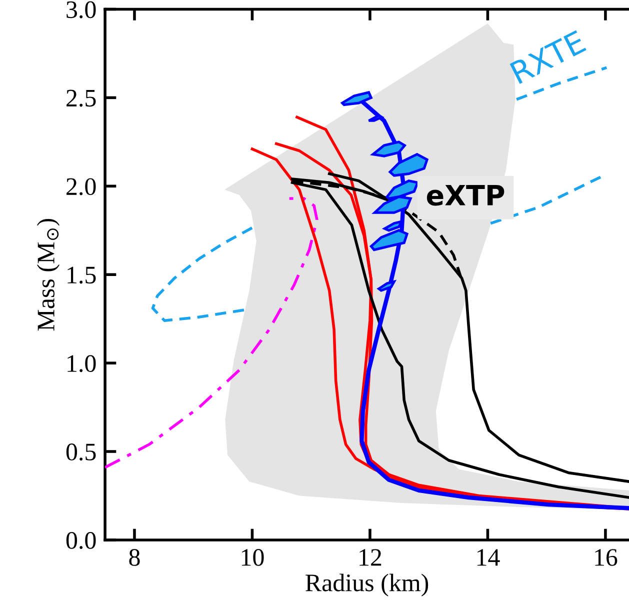  What do you see at coordinates (465, 195) in the screenshot?
I see `annotation: eXTP` at bounding box center [465, 195].